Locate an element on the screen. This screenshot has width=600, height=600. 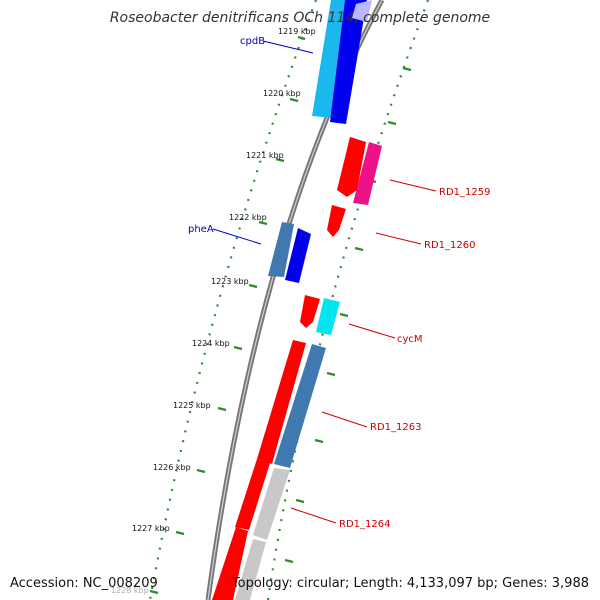
cds-lavender is located at coordinates (362, 11).